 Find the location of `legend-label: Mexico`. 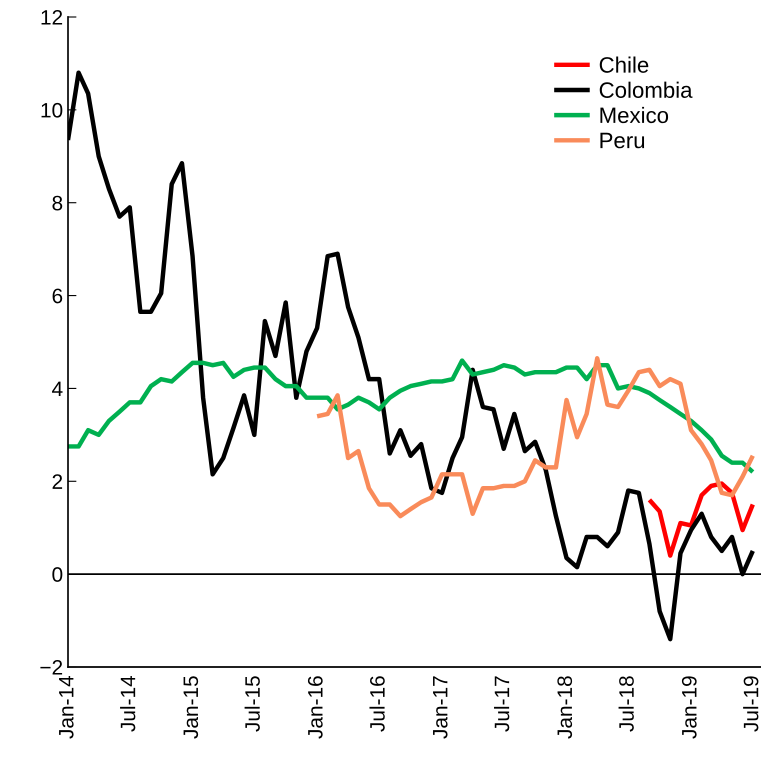

legend-label: Mexico is located at coordinates (634, 115).